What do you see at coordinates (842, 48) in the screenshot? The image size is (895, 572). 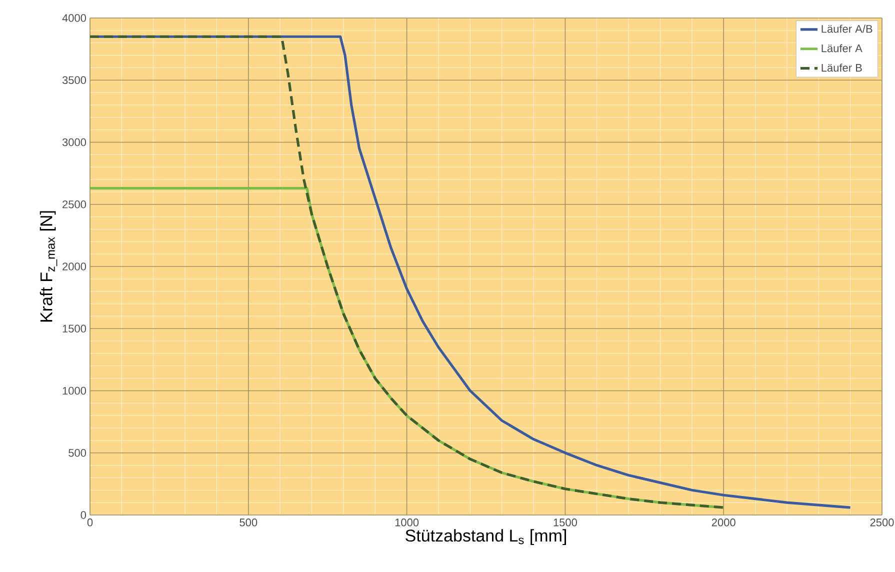 I see `legend-label: Läufer A` at bounding box center [842, 48].